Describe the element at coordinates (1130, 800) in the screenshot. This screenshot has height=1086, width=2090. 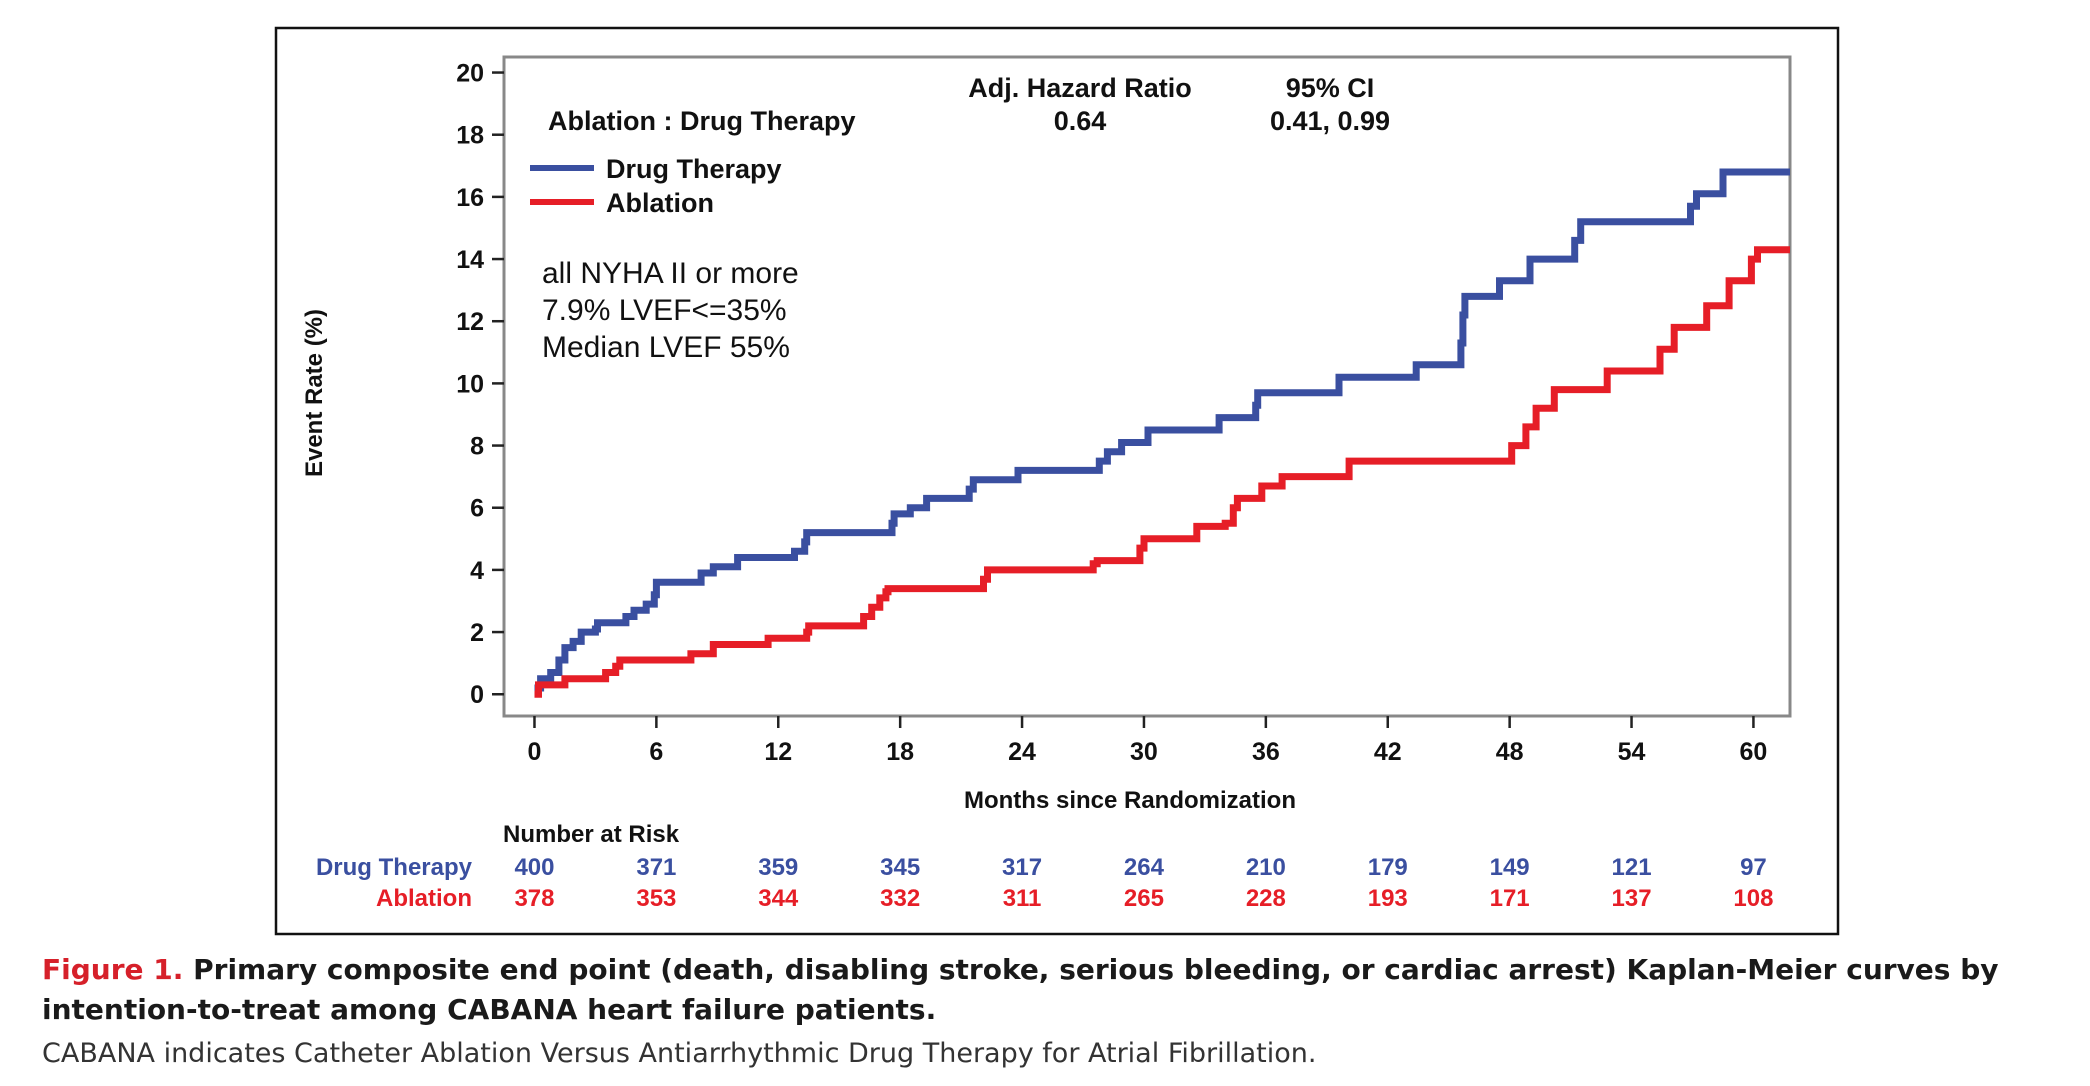
I see `x-axis-label: Months since Randomization` at that location.